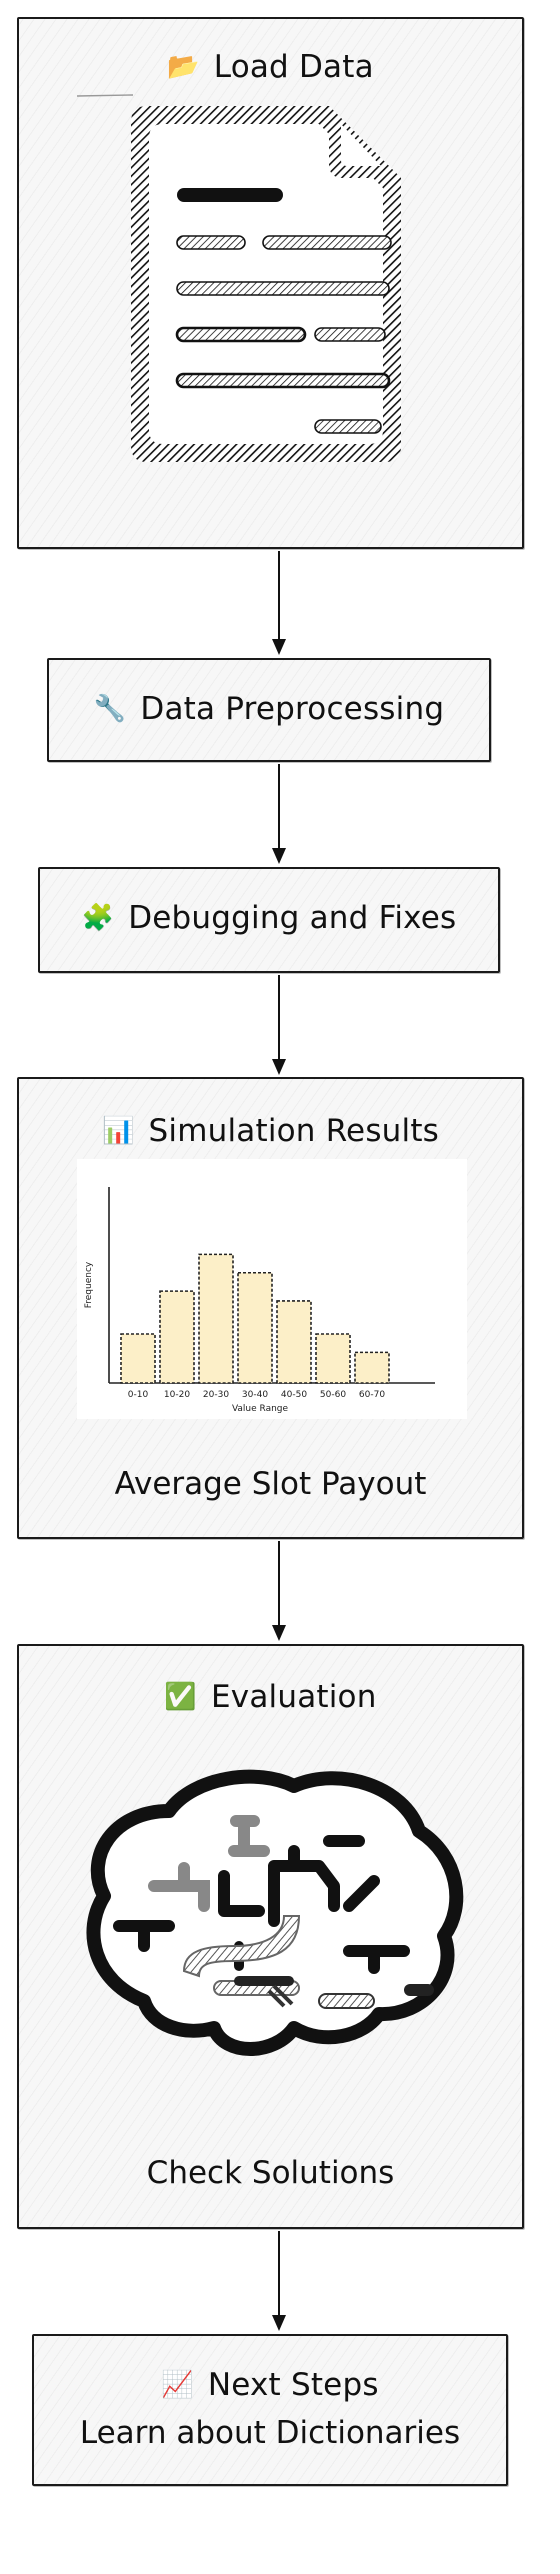 The height and width of the screenshot is (2574, 560). I want to click on folder-icon: 📂, so click(183, 67).